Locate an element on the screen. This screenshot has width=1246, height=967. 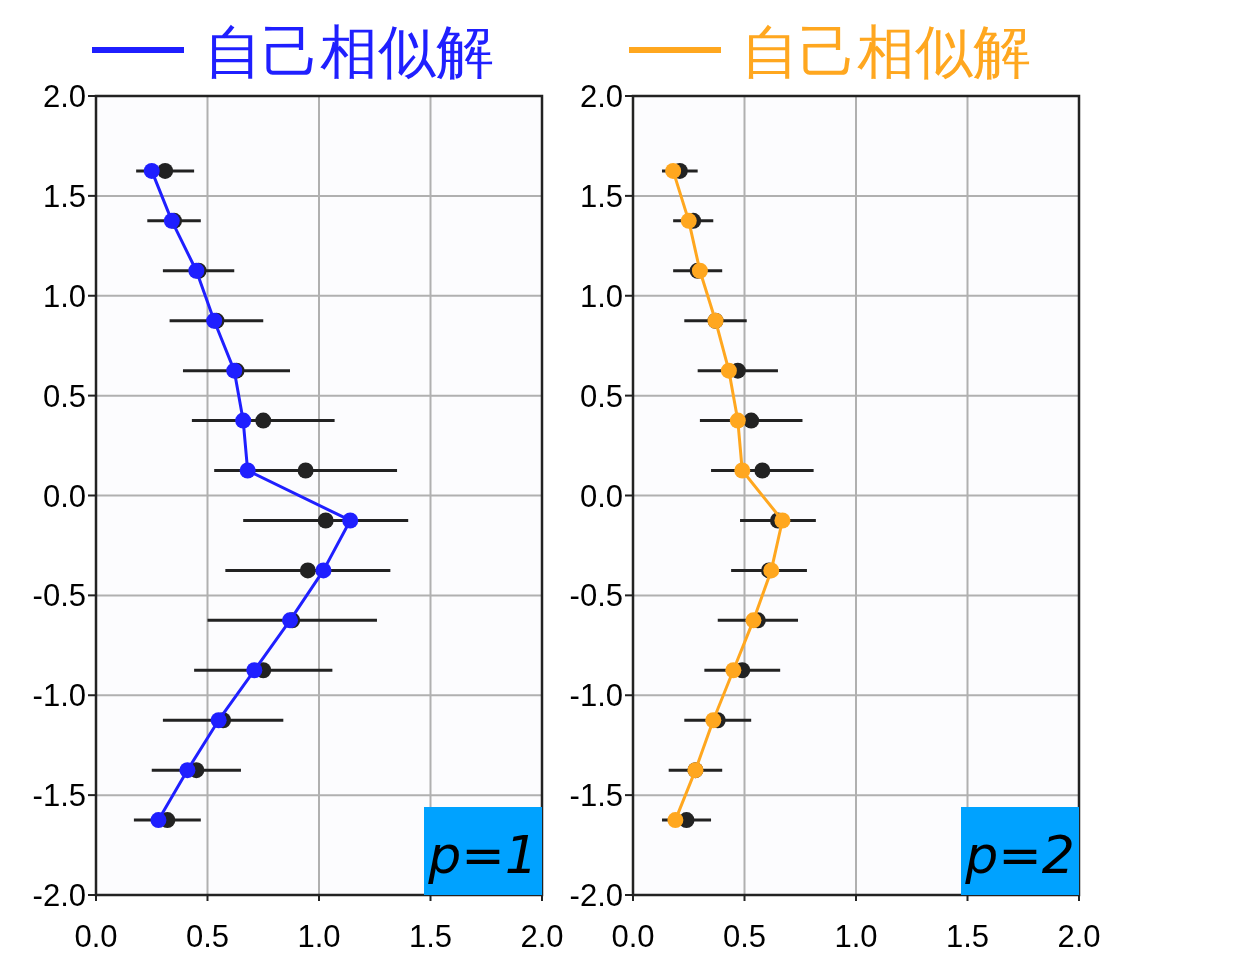
annotation: p=2 is located at coordinates (1019, 855).